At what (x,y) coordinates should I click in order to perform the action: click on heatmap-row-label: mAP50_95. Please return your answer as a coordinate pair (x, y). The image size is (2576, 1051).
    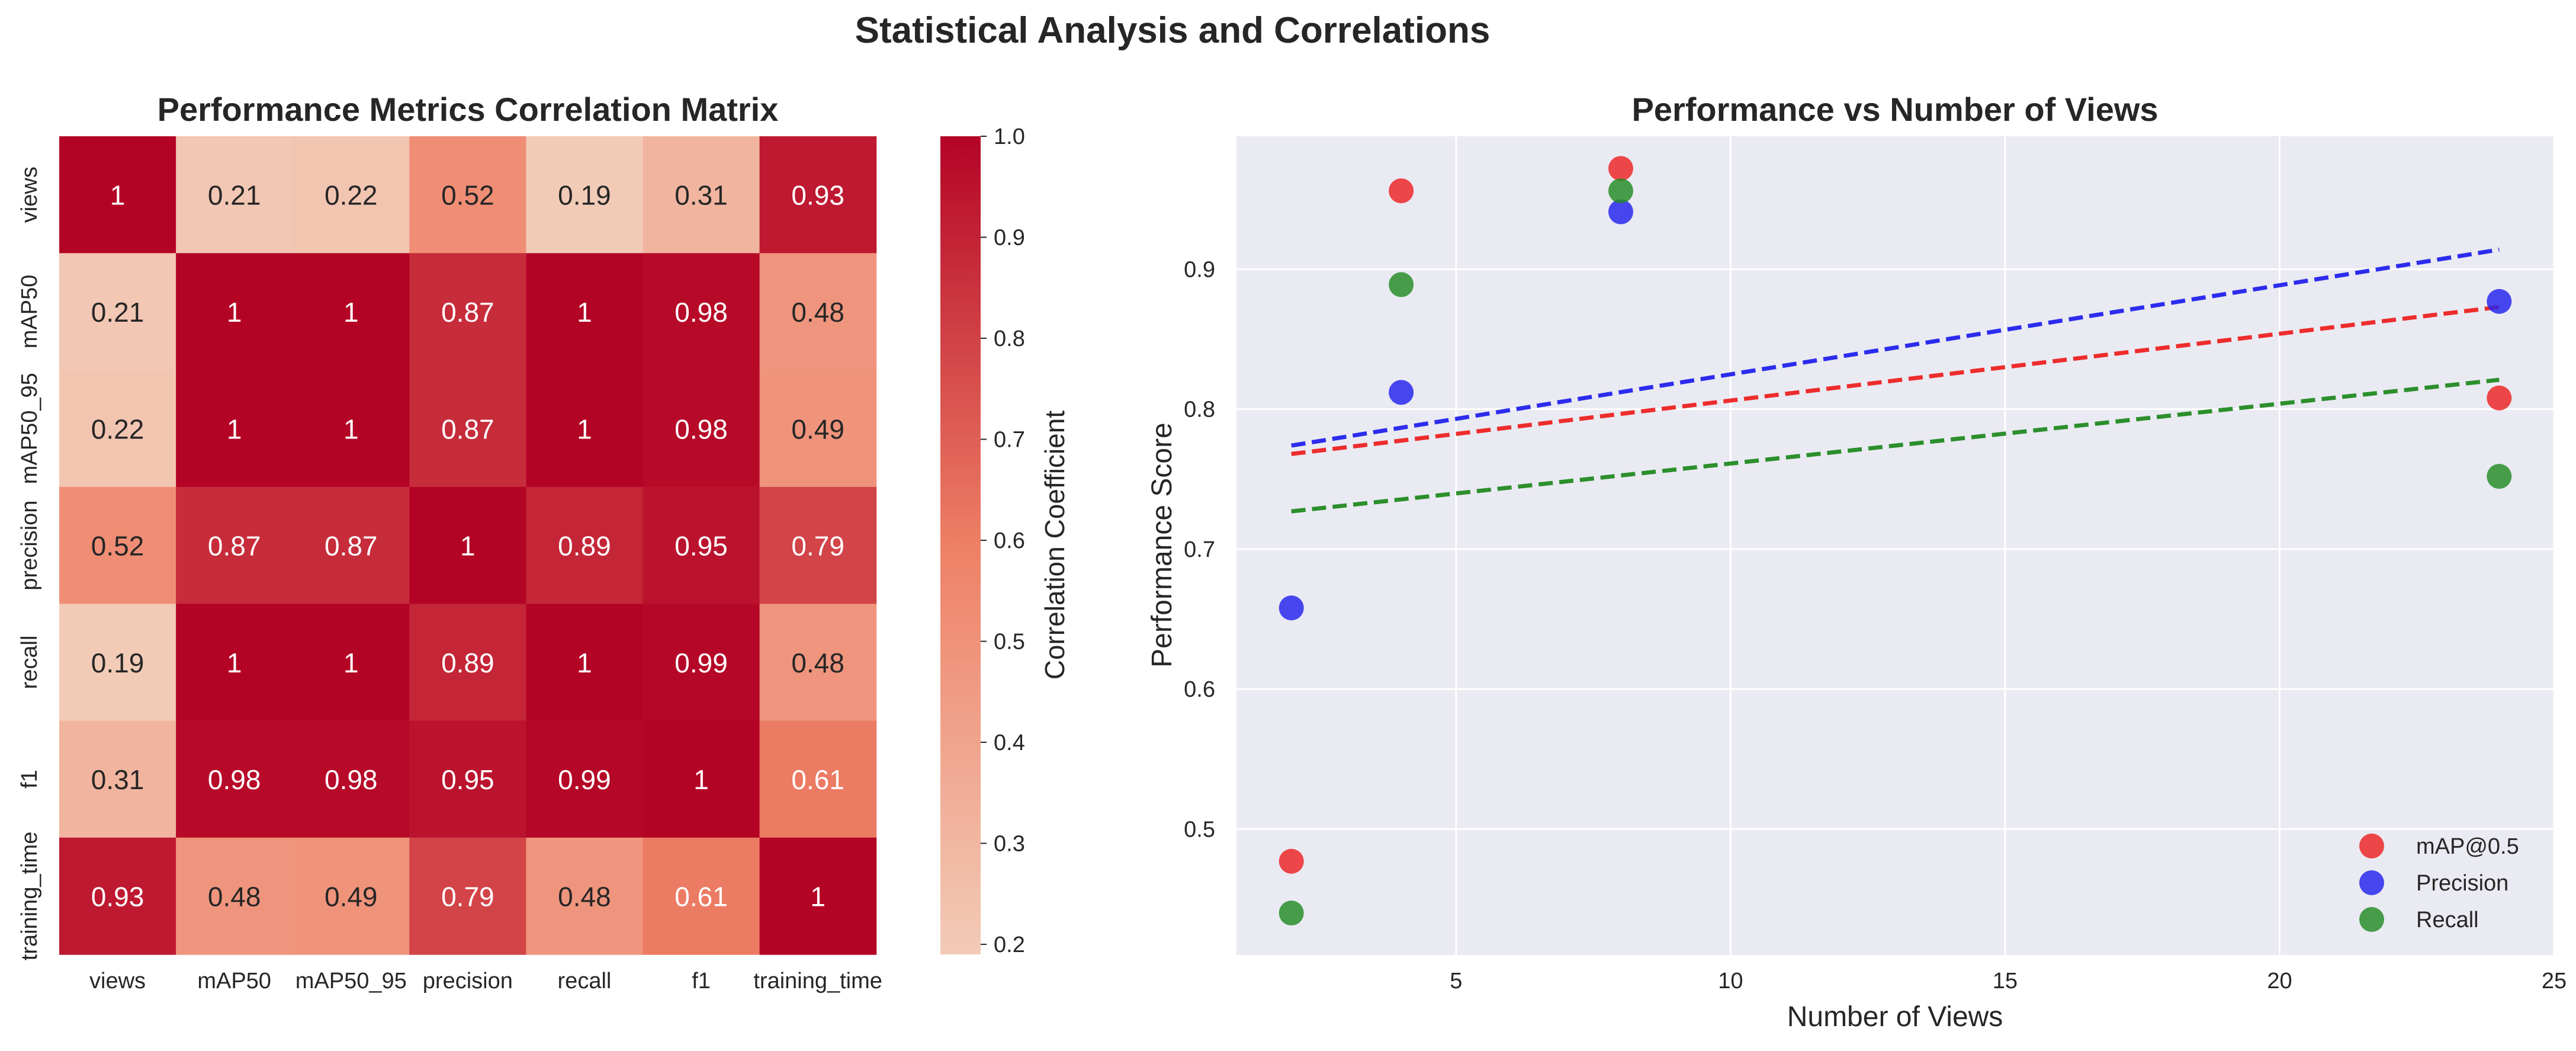
    Looking at the image, I should click on (29, 429).